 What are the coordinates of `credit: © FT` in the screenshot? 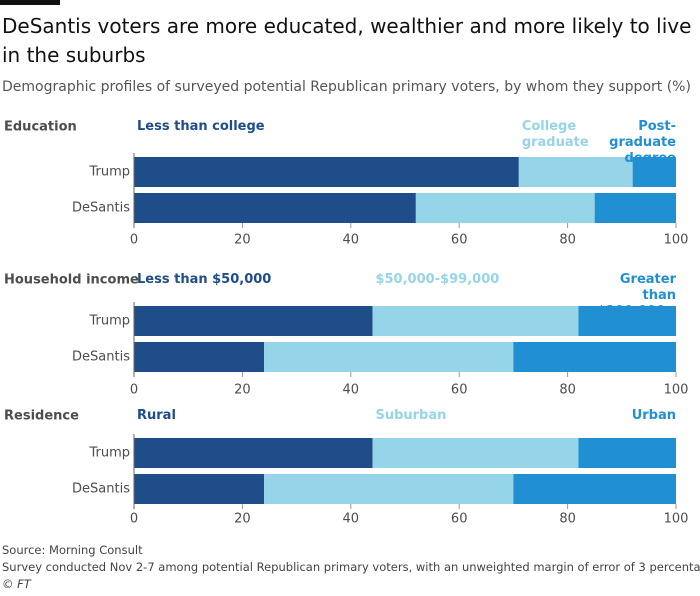 It's located at (16, 584).